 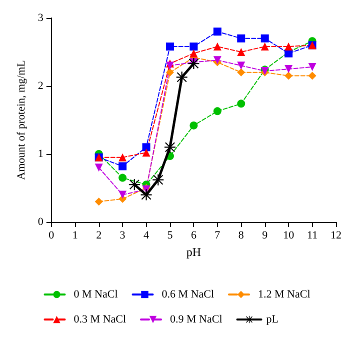 I want to click on x-tick-label: 10, so click(x=289, y=236).